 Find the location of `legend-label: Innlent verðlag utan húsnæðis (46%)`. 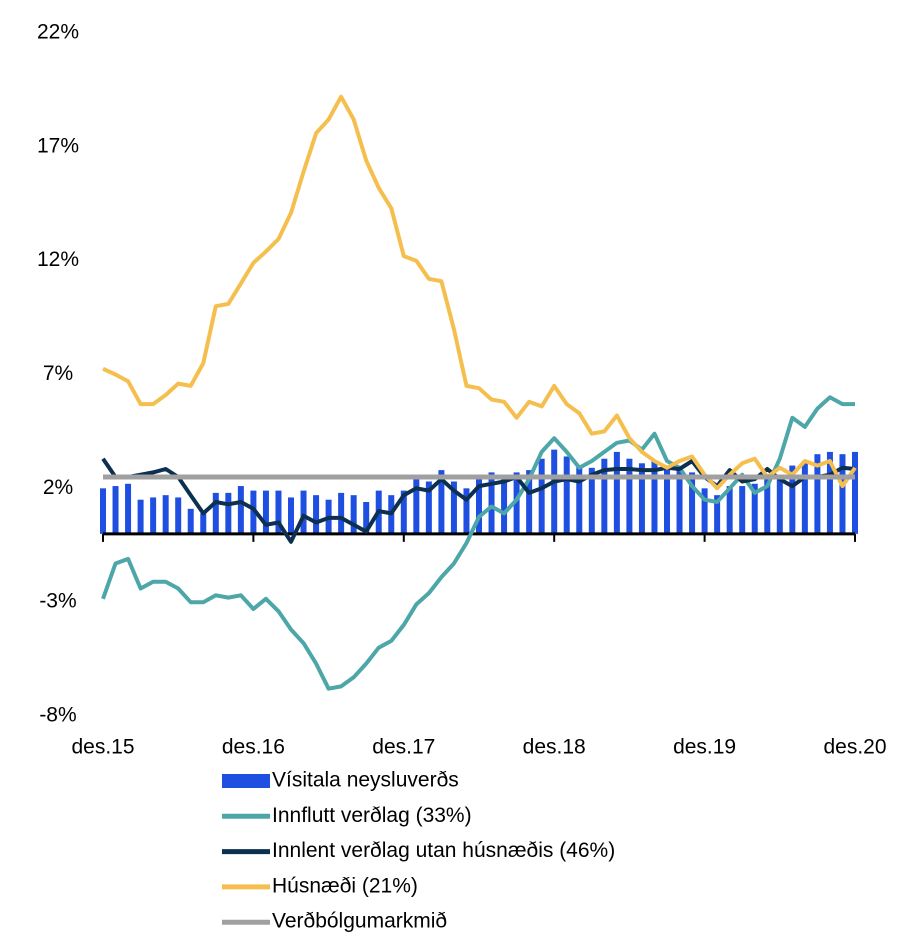

legend-label: Innlent verðlag utan húsnæðis (46%) is located at coordinates (443, 850).